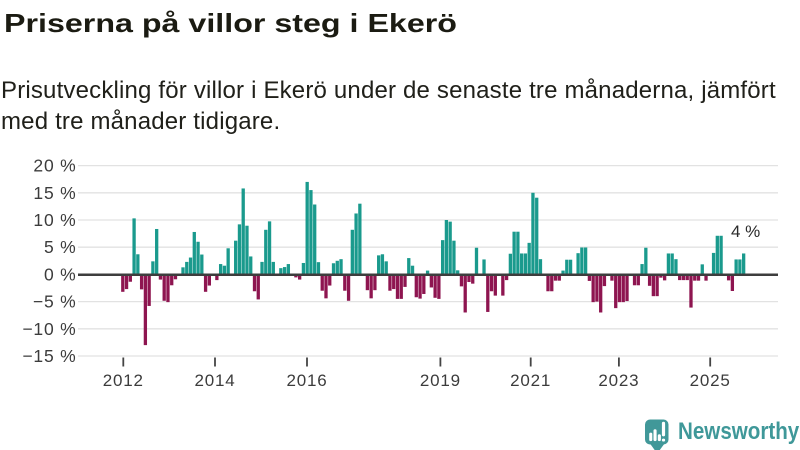  I want to click on svg-text: 2025, so click(710, 380).